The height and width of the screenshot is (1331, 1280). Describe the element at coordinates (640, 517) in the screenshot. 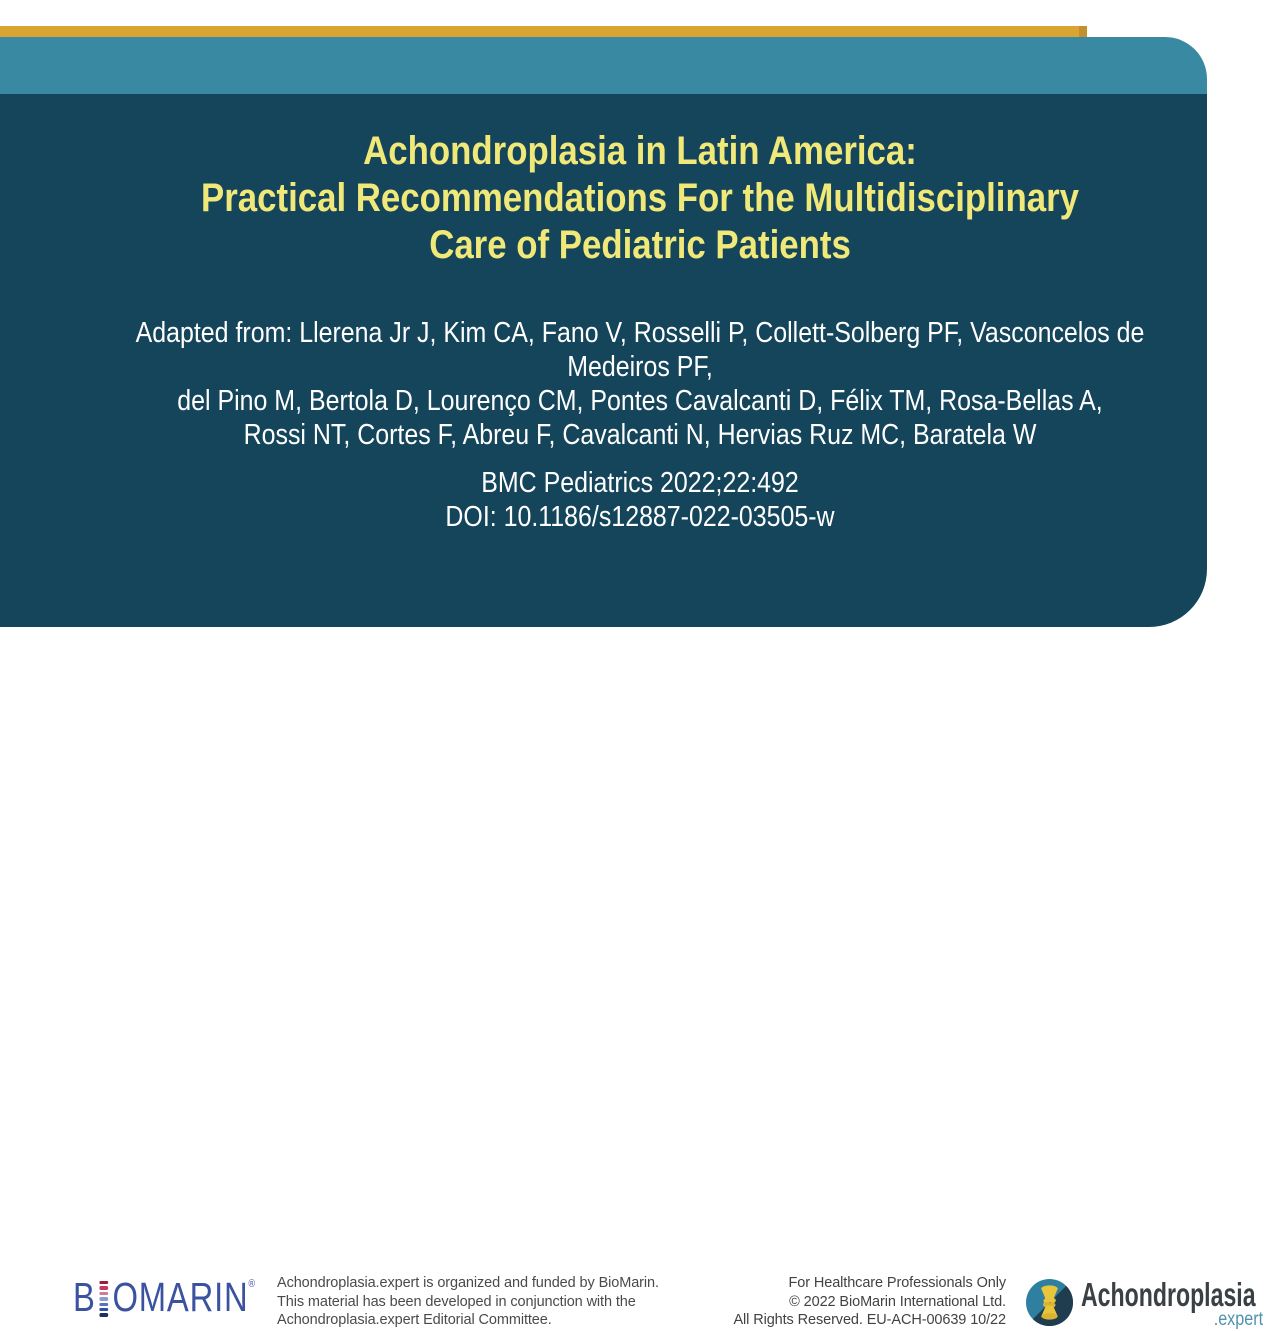

I see `citation-doi: DOI: 10.1186/s12887-022-03505-w` at that location.